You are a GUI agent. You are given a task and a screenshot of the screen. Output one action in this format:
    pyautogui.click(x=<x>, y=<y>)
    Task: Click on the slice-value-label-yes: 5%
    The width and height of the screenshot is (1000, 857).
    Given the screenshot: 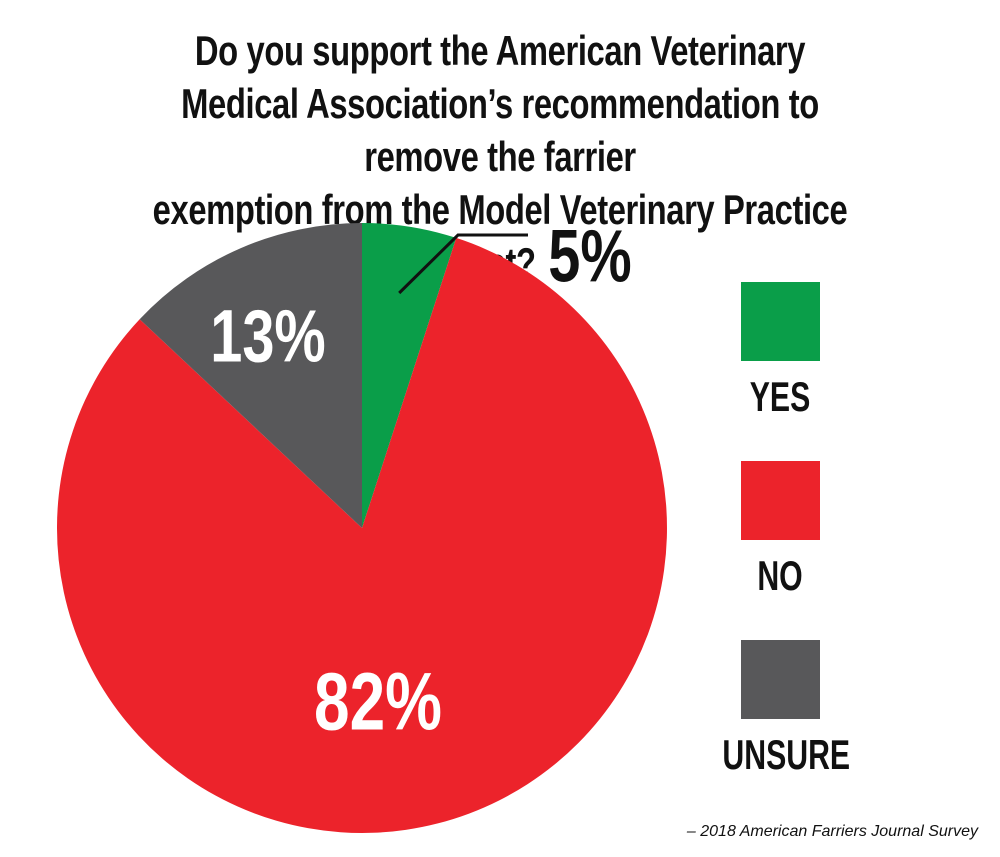 What is the action you would take?
    pyautogui.click(x=589, y=257)
    